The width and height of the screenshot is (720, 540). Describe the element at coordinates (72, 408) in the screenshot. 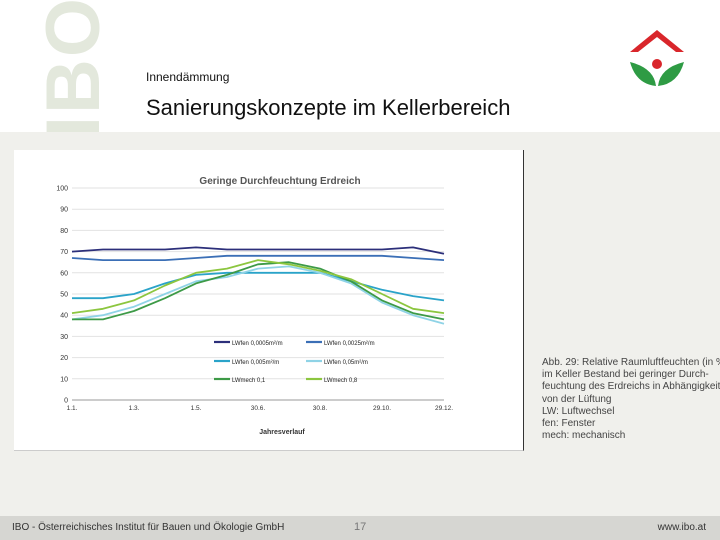

I see `x-tick-label: 1.1.` at that location.